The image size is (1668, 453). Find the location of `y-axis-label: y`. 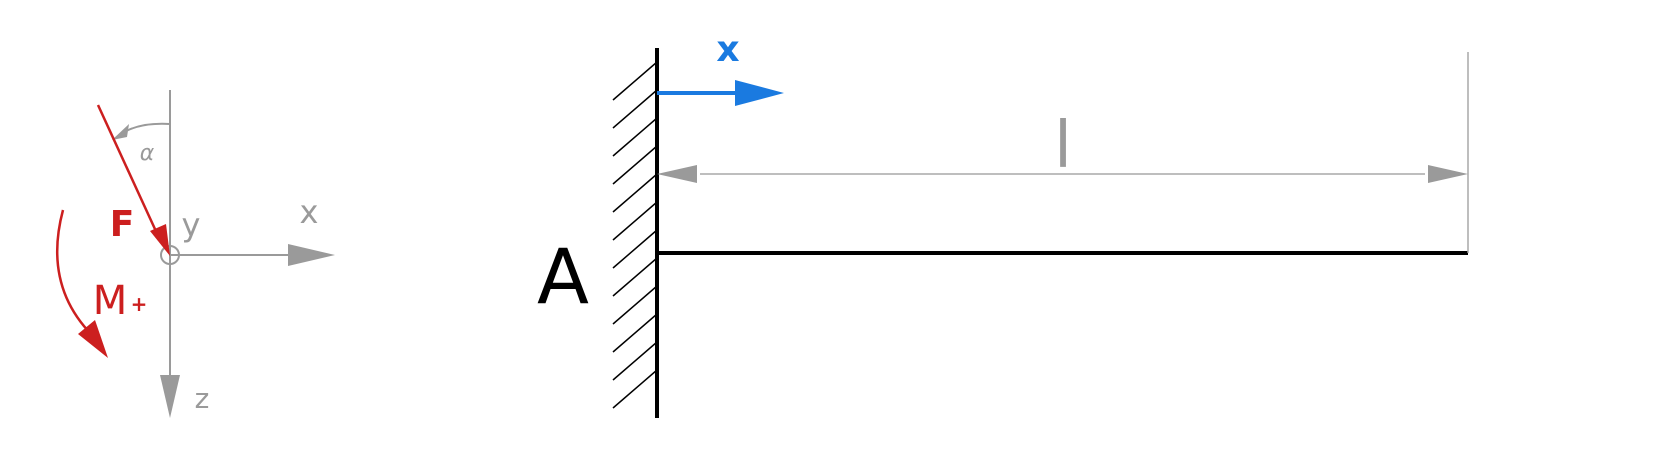

y-axis-label: y is located at coordinates (191, 225).